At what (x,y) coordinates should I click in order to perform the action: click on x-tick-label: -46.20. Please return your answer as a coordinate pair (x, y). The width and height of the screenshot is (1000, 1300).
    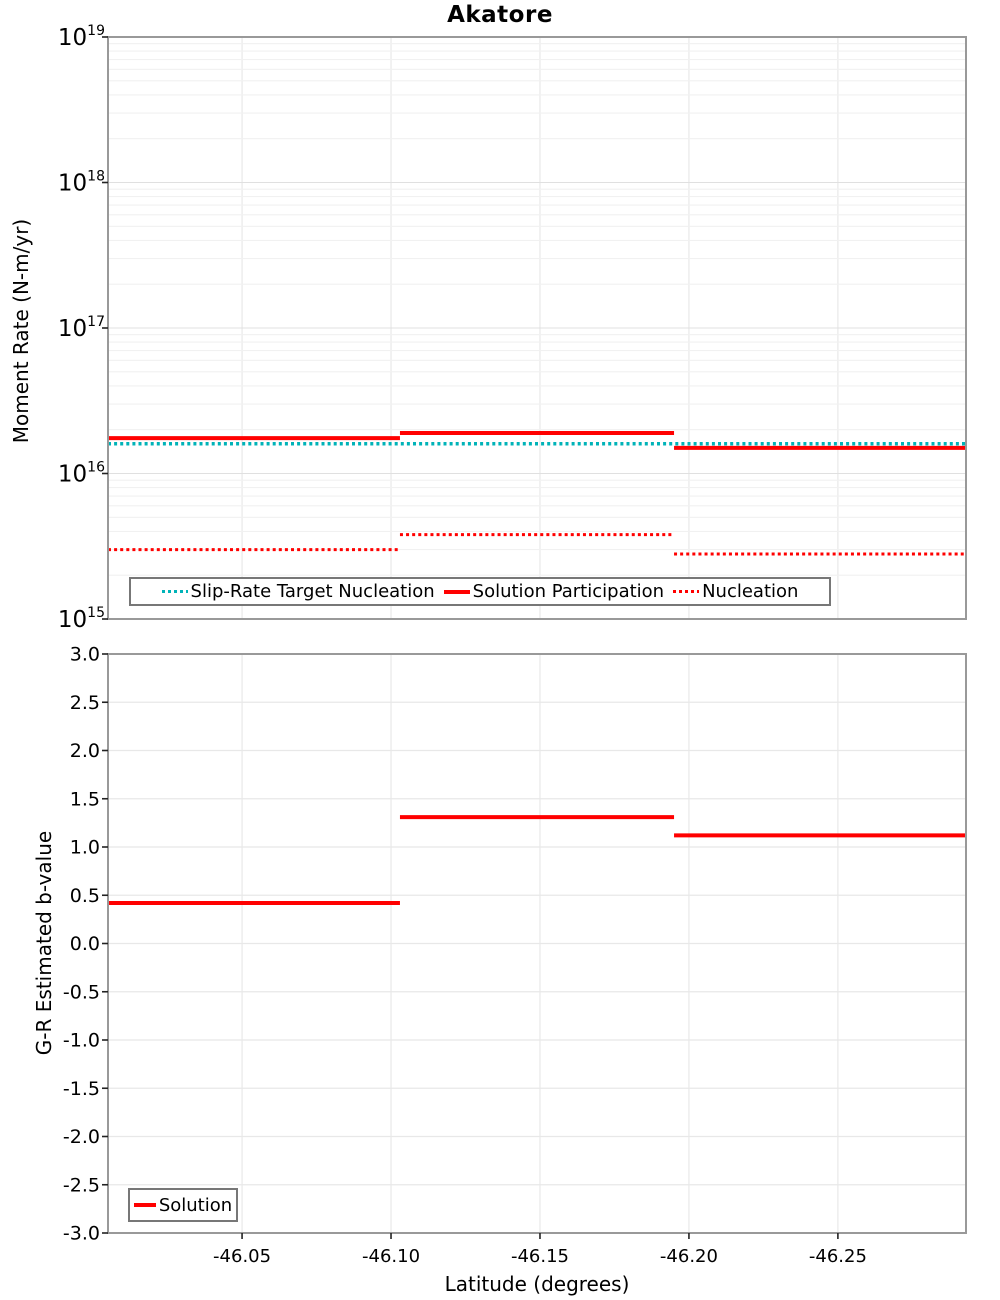
    Looking at the image, I should click on (689, 1256).